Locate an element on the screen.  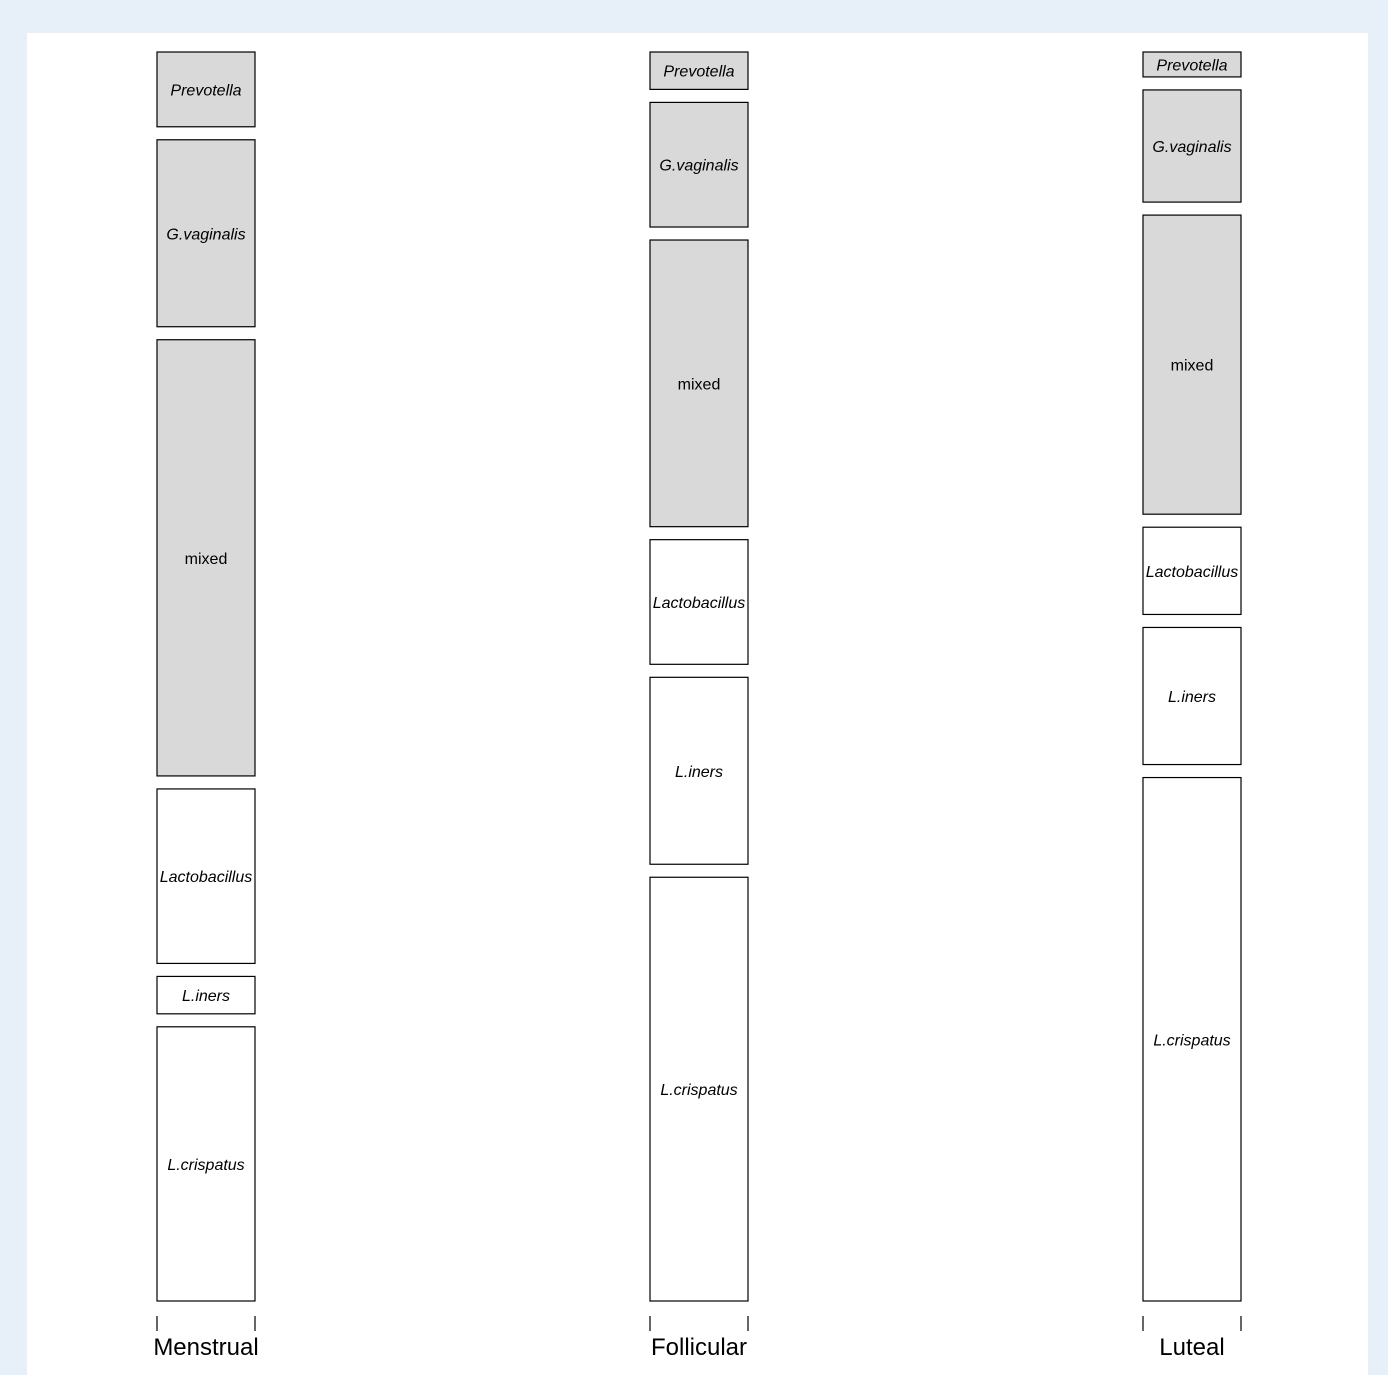
node-label-menstrual-prevotella: Prevotella is located at coordinates (205, 90).